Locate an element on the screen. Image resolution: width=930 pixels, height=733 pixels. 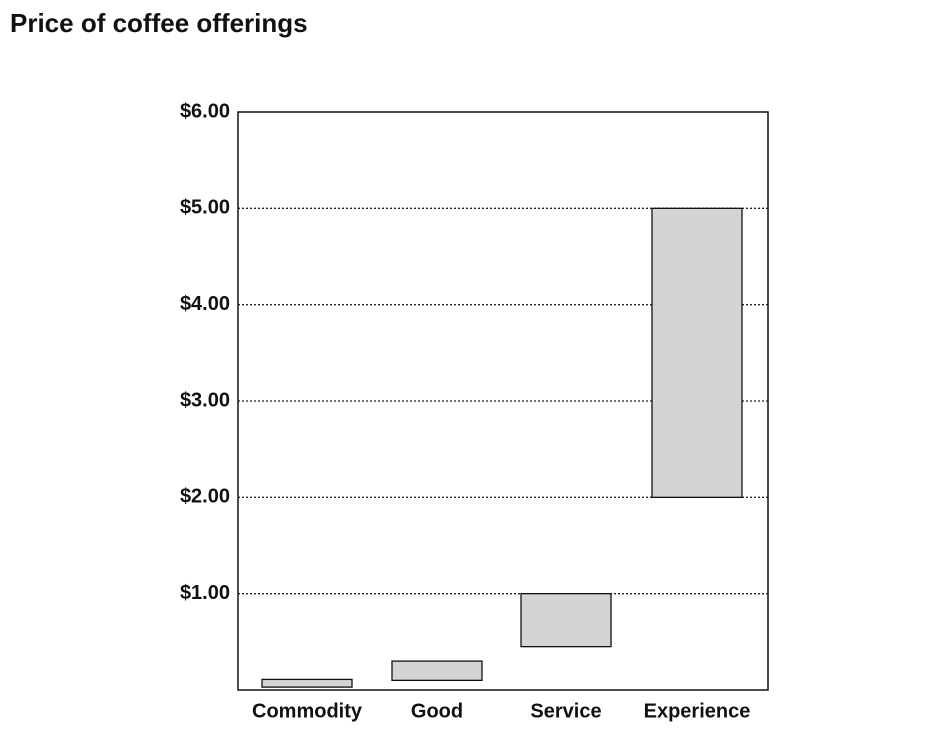
y-tick-label: $1.00 is located at coordinates (205, 593).